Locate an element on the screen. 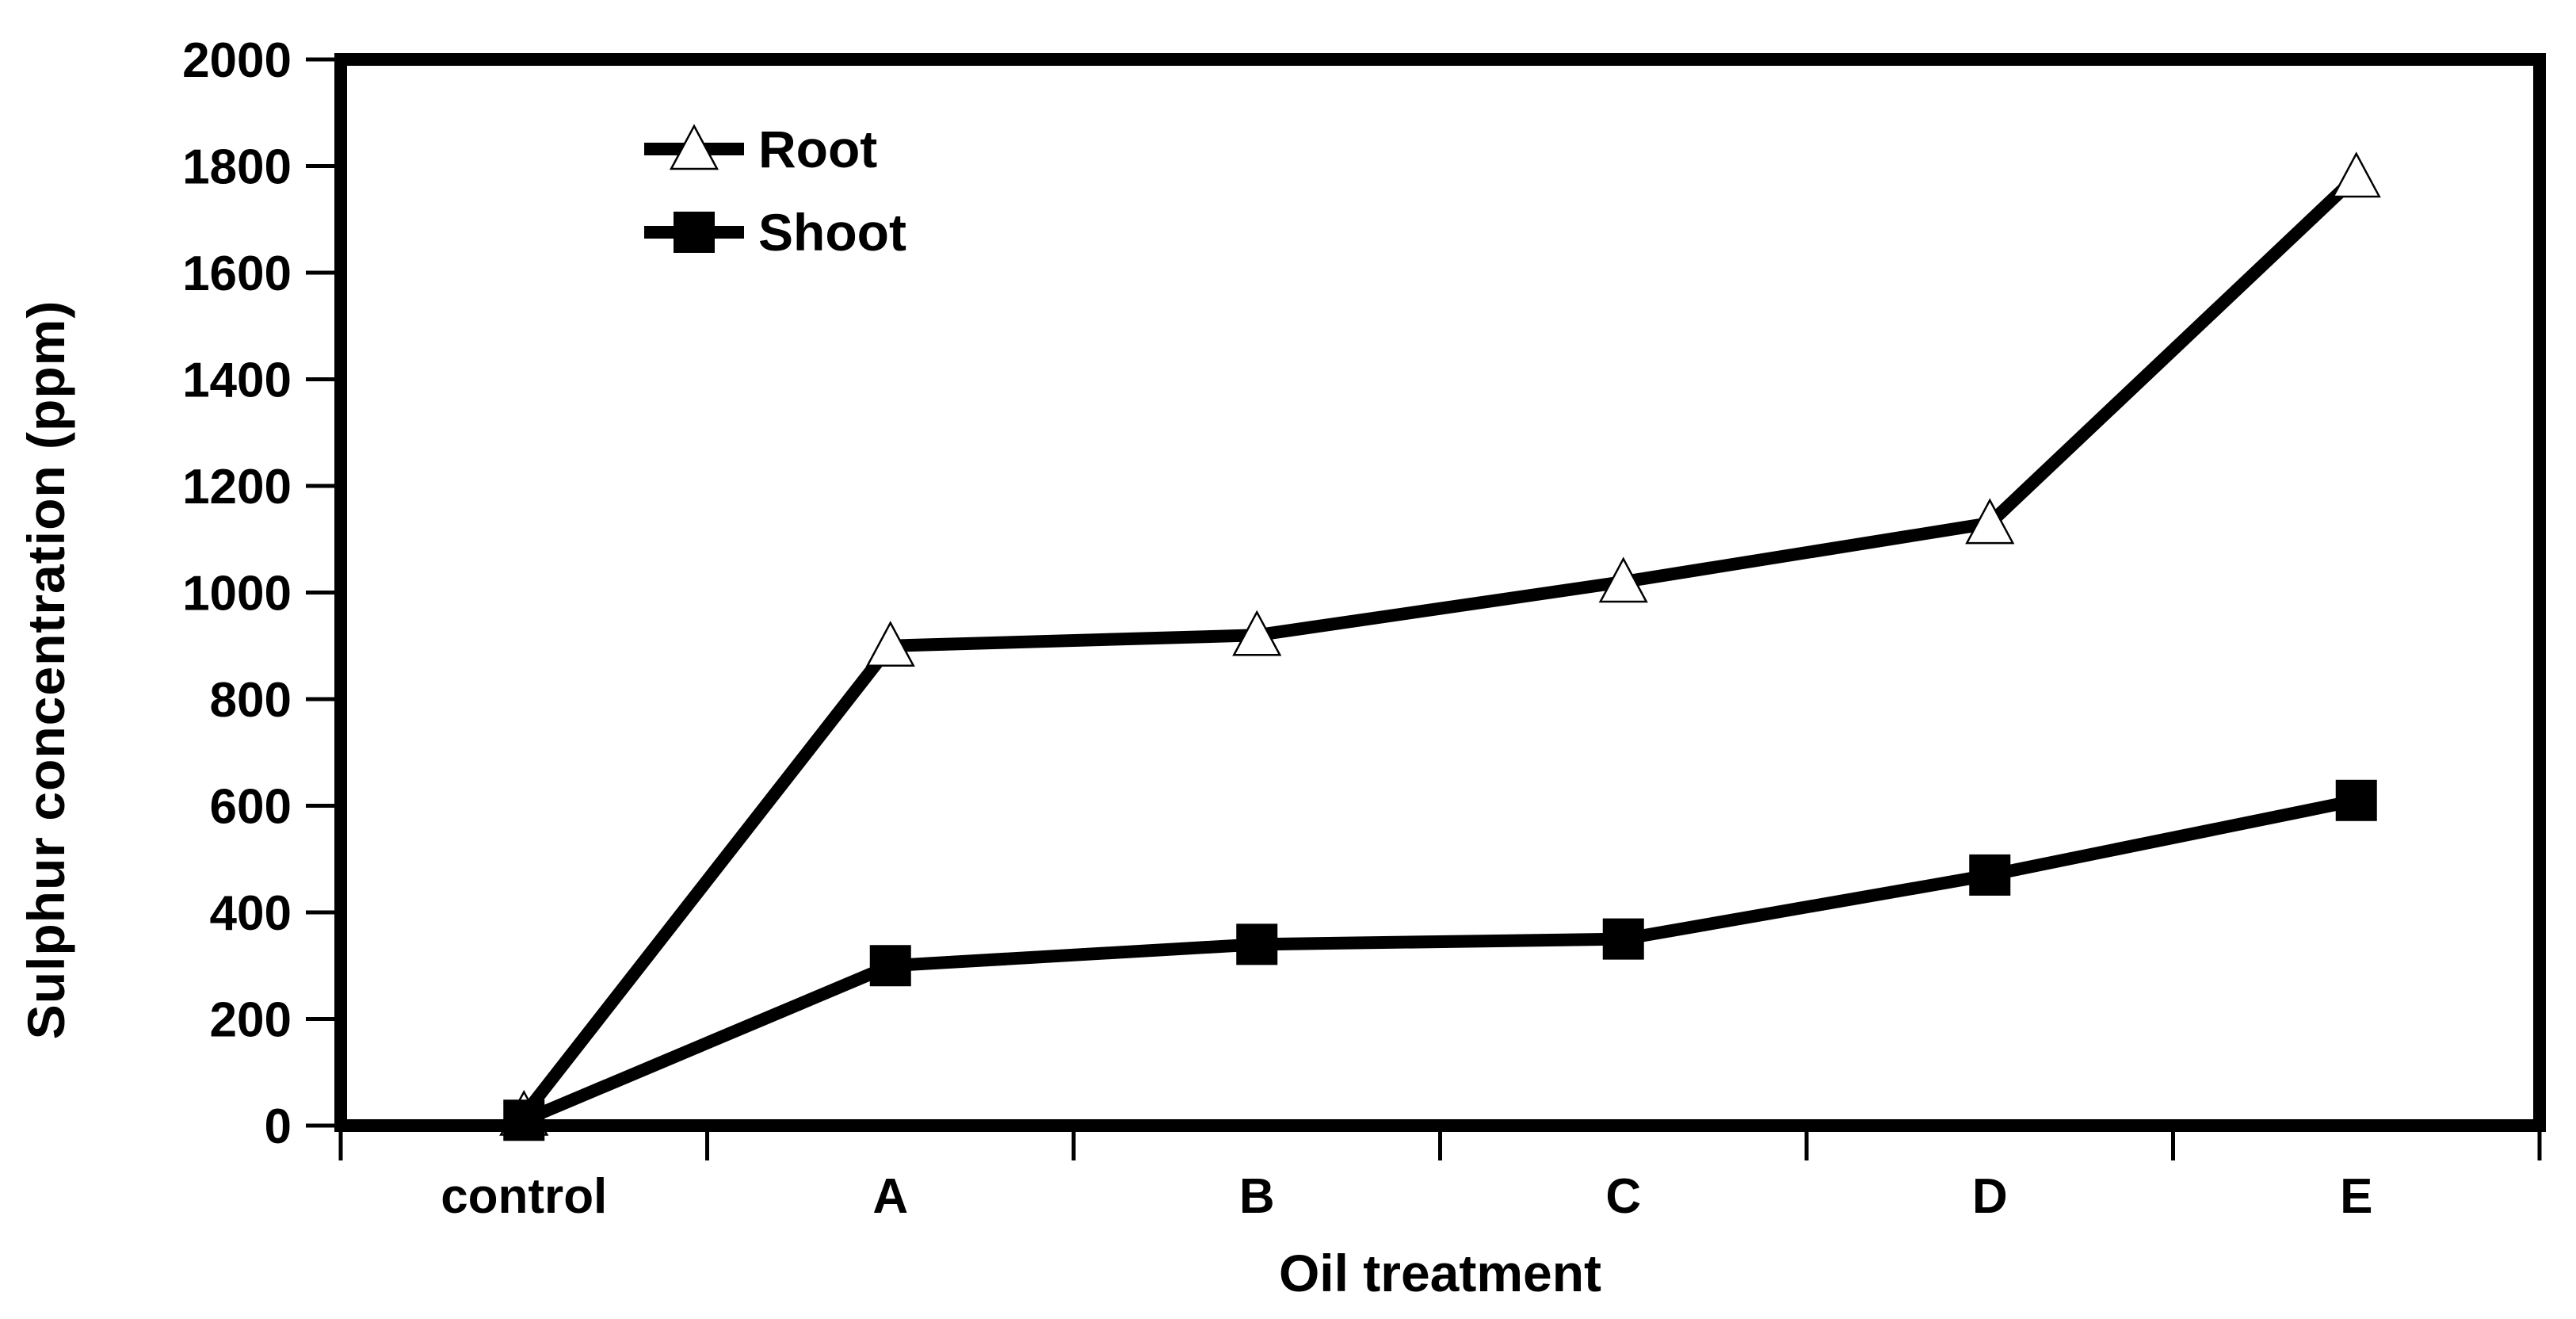 This screenshot has width=2576, height=1319. y-tick-label: 600 is located at coordinates (251, 807).